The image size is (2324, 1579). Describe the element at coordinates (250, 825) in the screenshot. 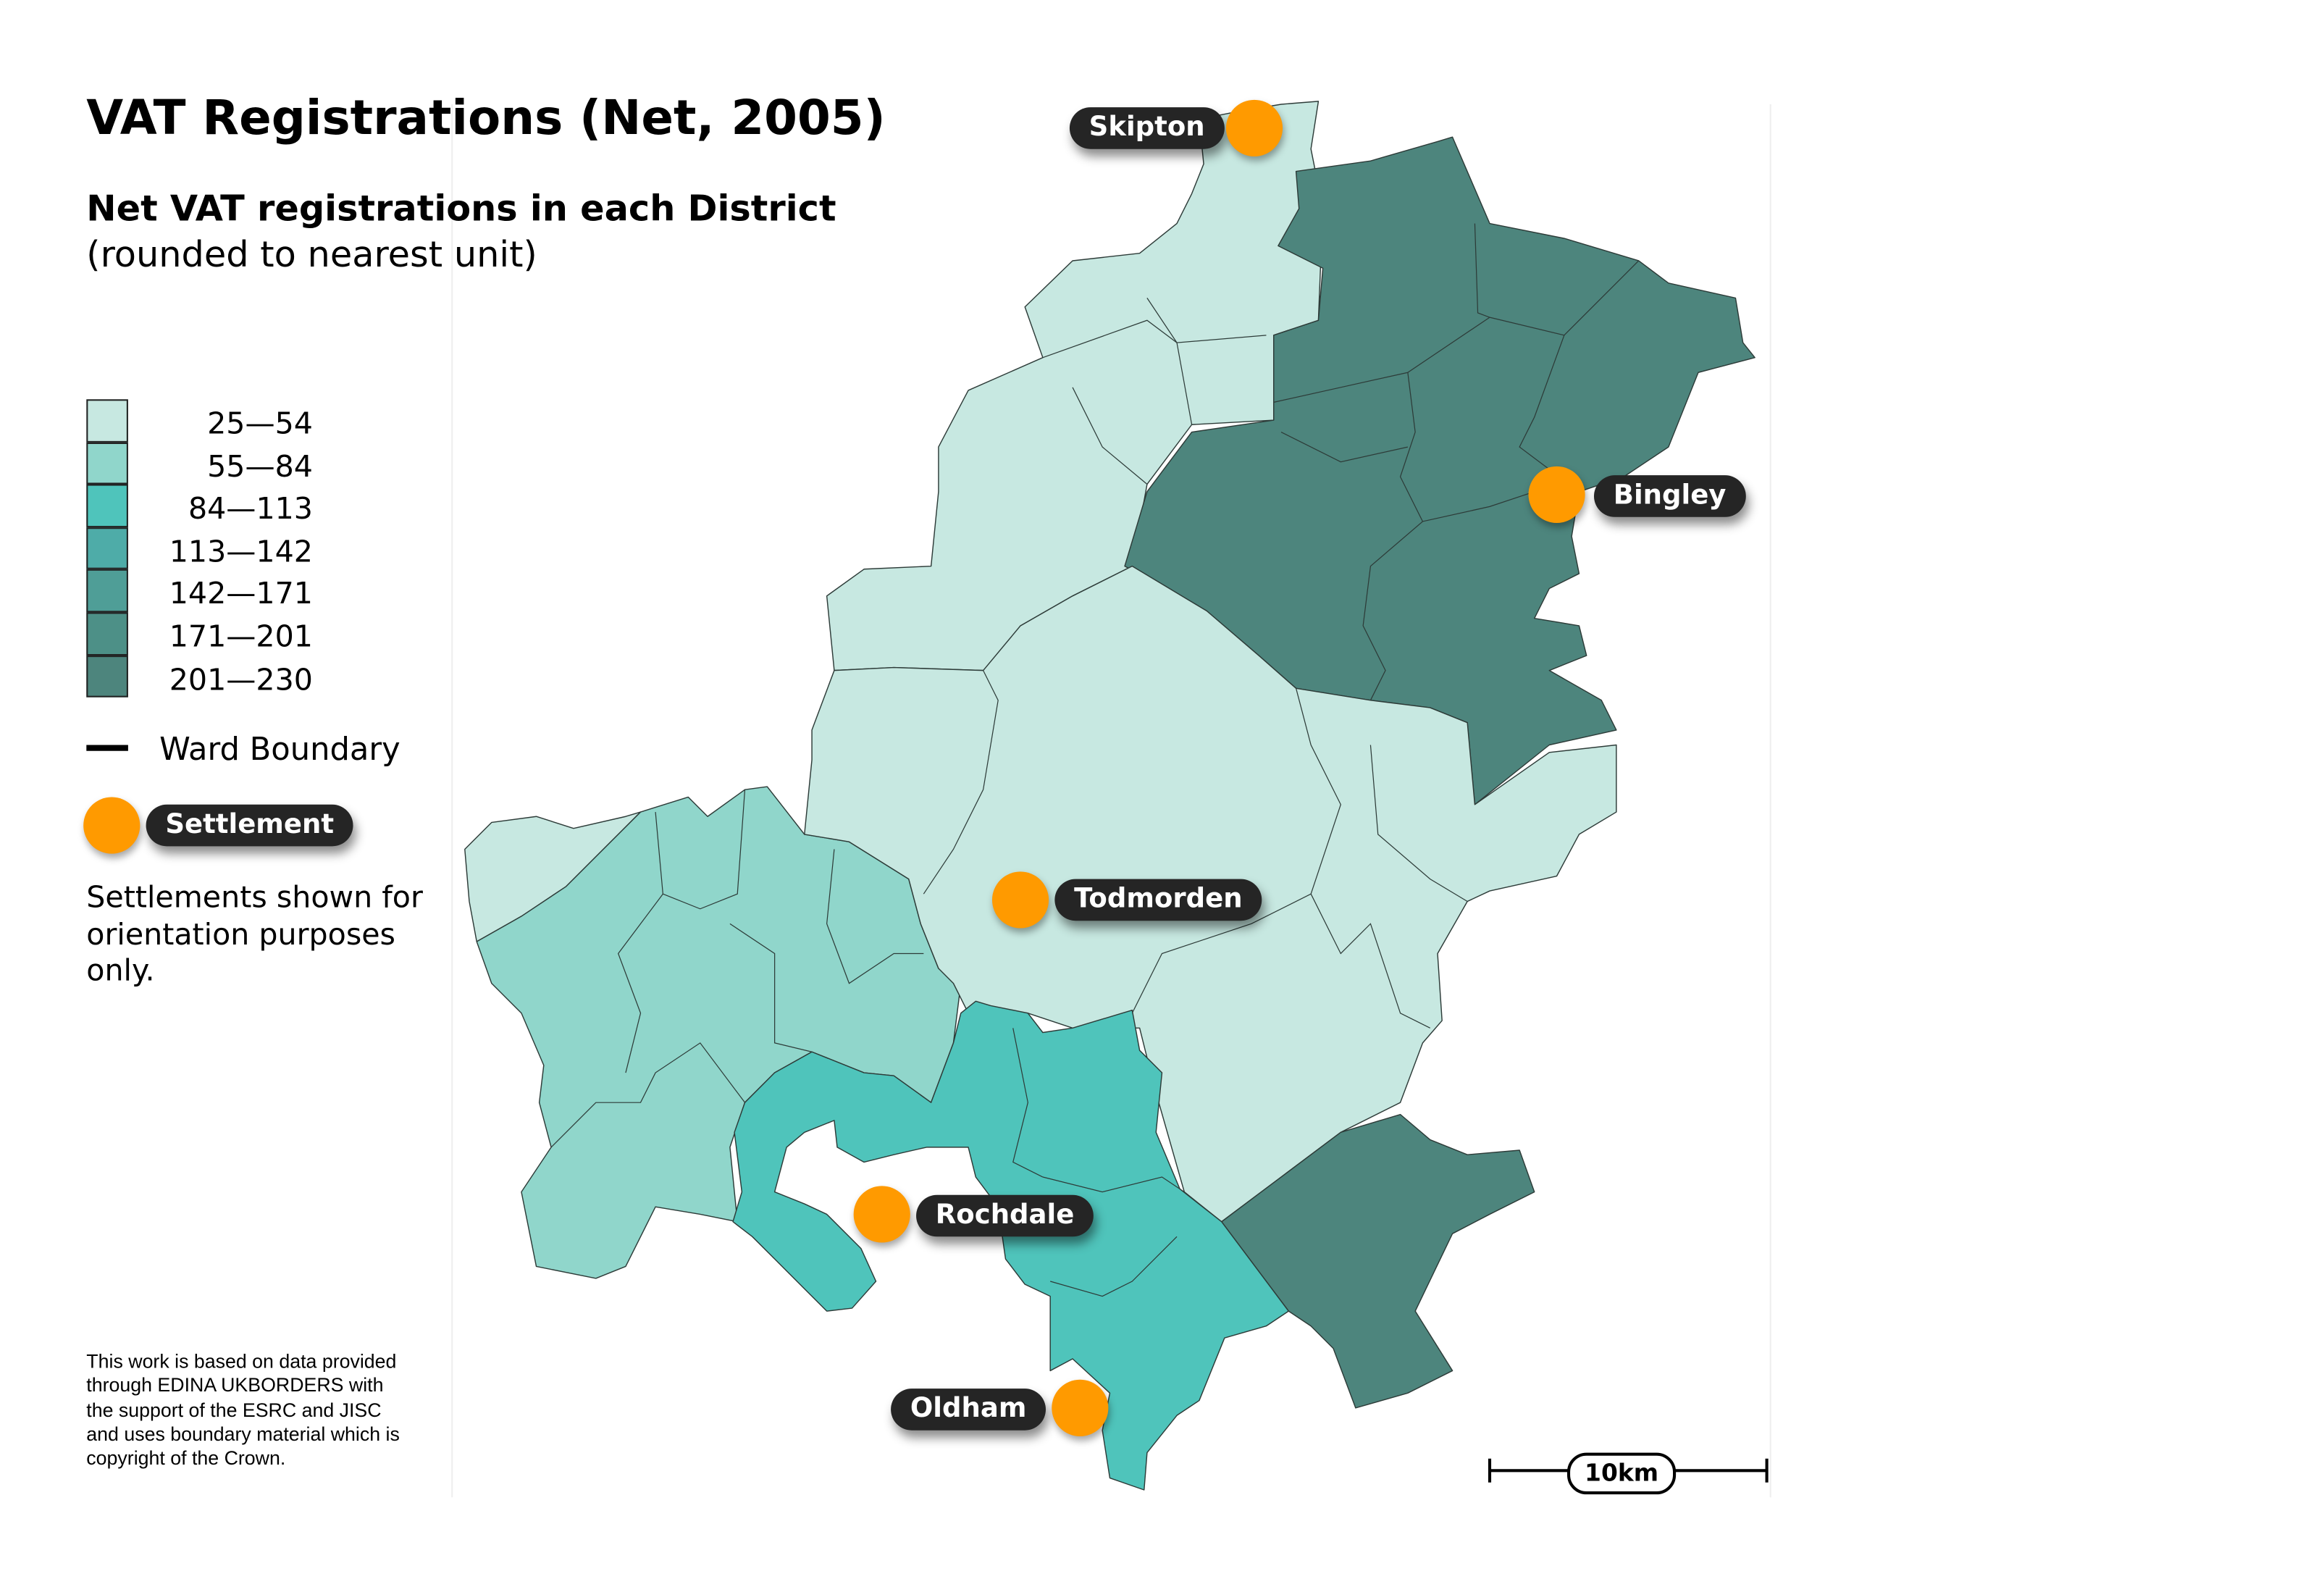

I see `settlement-legend-label: Settlement` at that location.